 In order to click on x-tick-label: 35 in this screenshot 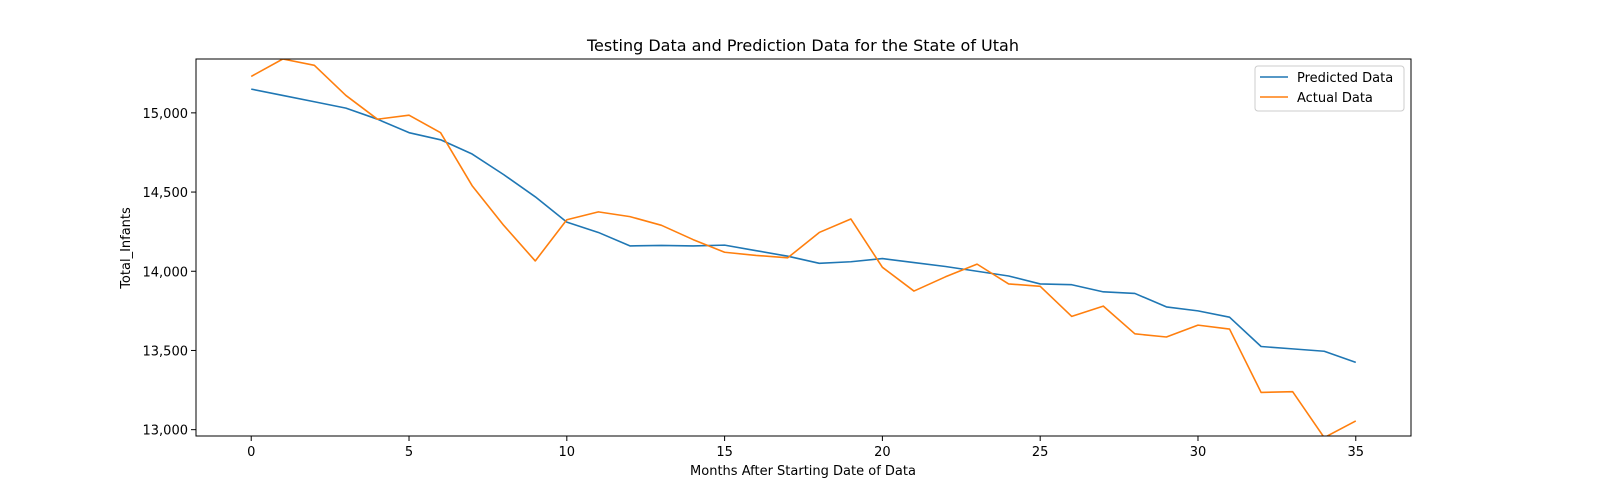, I will do `click(1355, 452)`.